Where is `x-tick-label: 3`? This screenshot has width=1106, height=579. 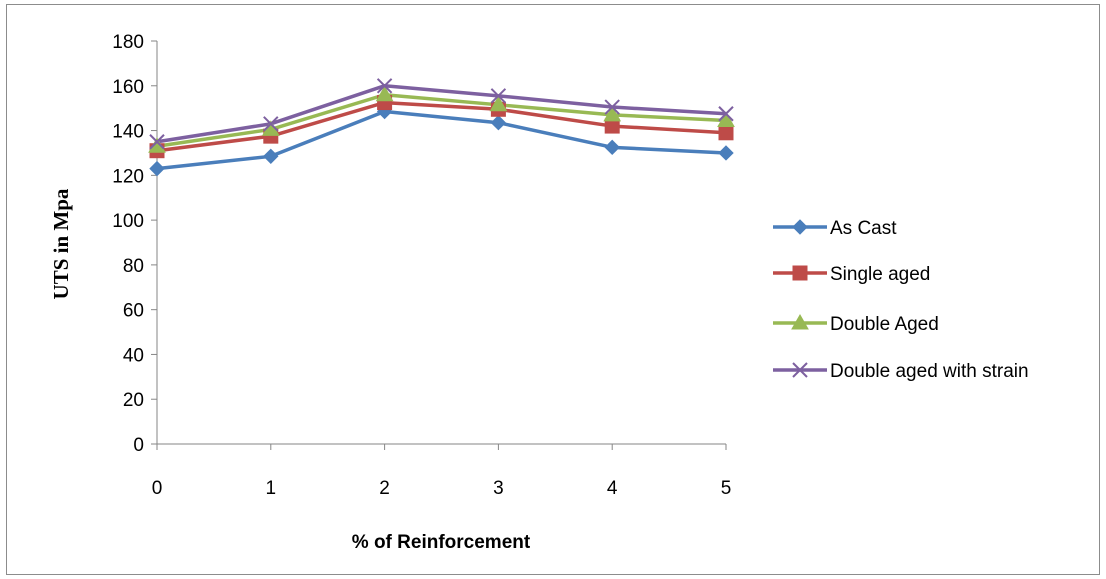 x-tick-label: 3 is located at coordinates (498, 488).